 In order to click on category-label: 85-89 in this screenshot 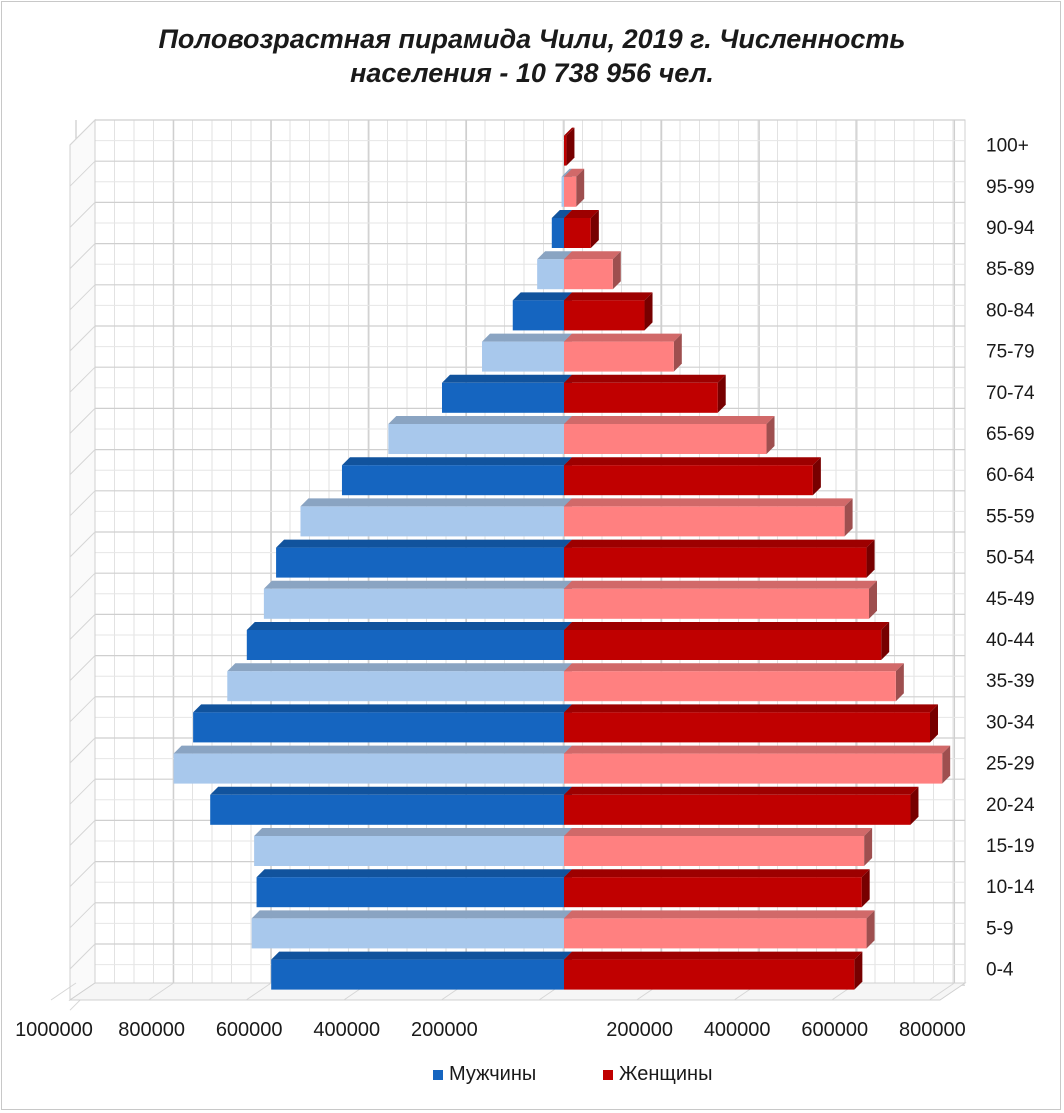, I will do `click(1010, 269)`.